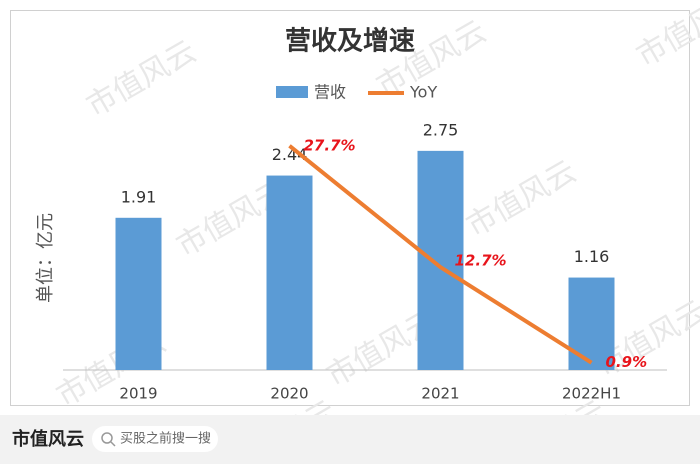 The width and height of the screenshot is (700, 468). I want to click on brand: 市值风云, so click(48, 439).